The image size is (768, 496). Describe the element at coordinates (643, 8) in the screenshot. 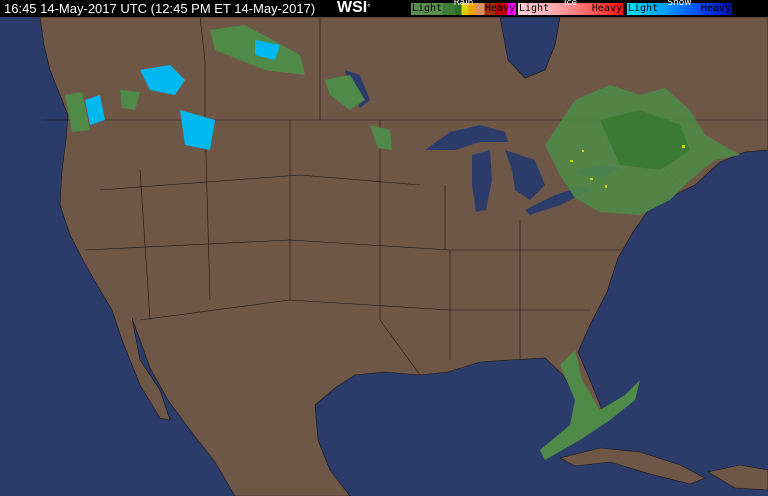

I see `legend-snow-light: Light` at that location.